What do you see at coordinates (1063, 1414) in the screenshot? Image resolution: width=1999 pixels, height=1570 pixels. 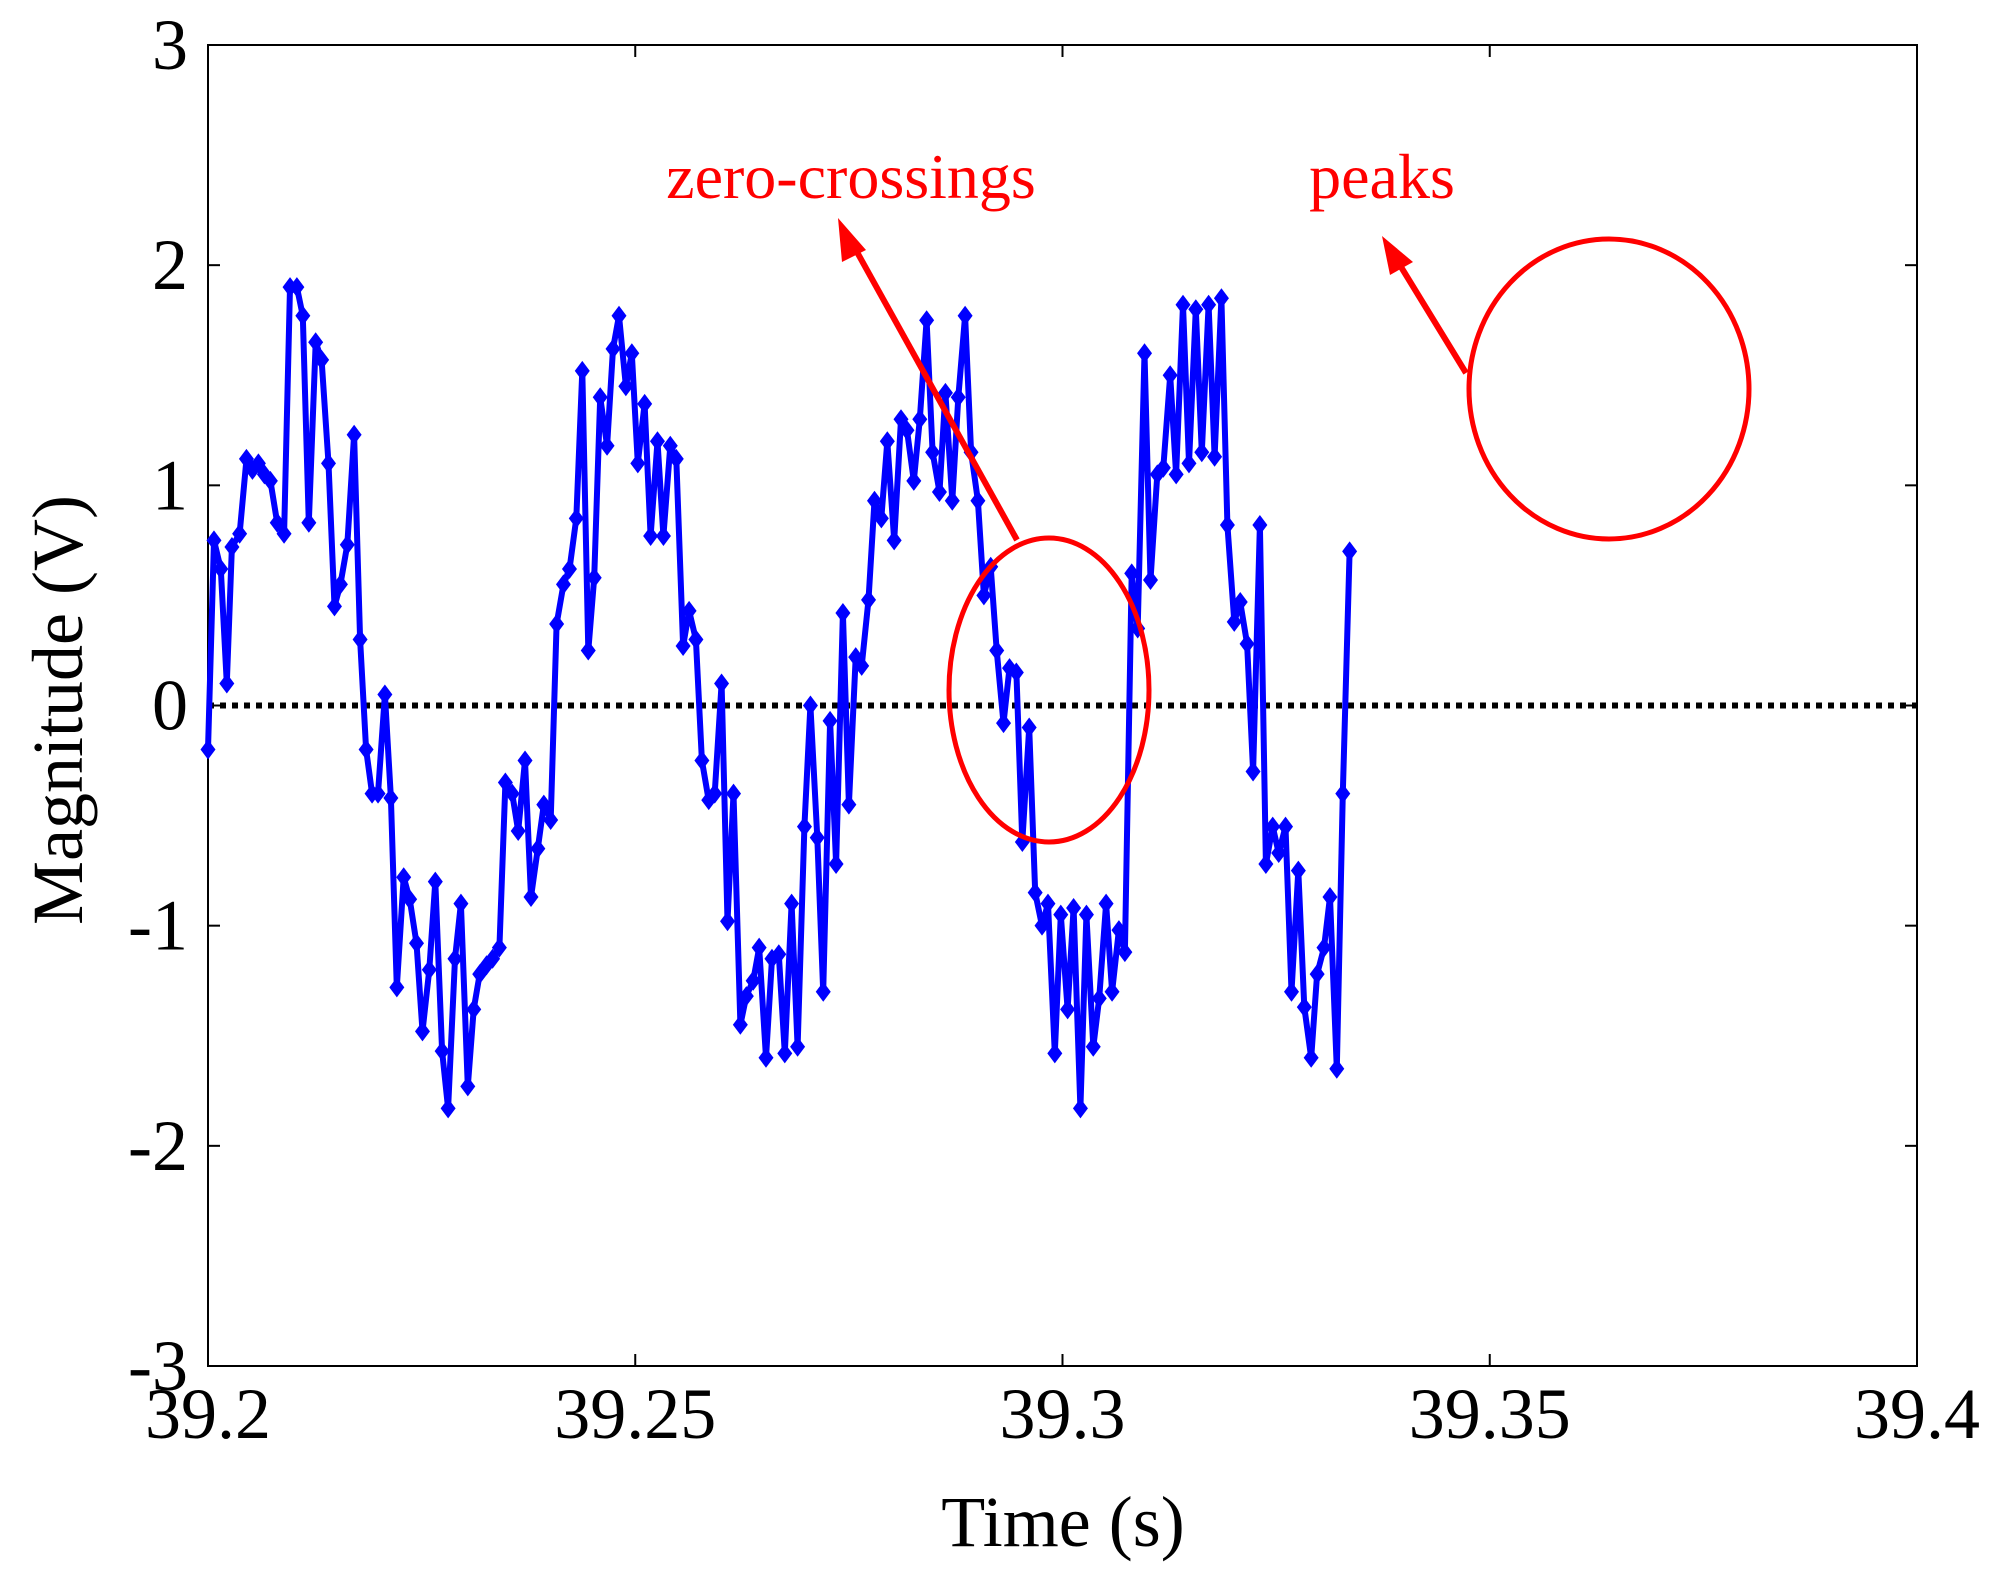 I see `x-tick-label: 39.3` at bounding box center [1063, 1414].